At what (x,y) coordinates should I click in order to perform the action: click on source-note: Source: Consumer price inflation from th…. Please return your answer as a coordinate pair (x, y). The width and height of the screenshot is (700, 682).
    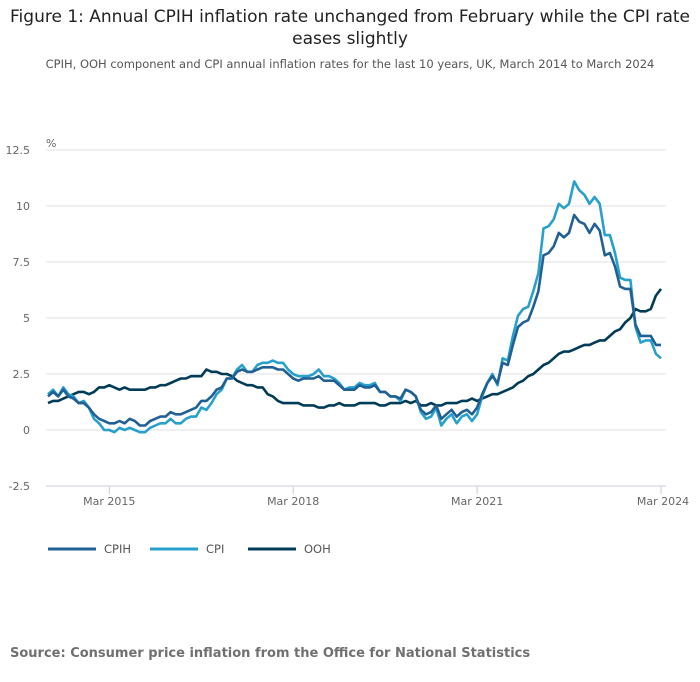
    Looking at the image, I should click on (270, 653).